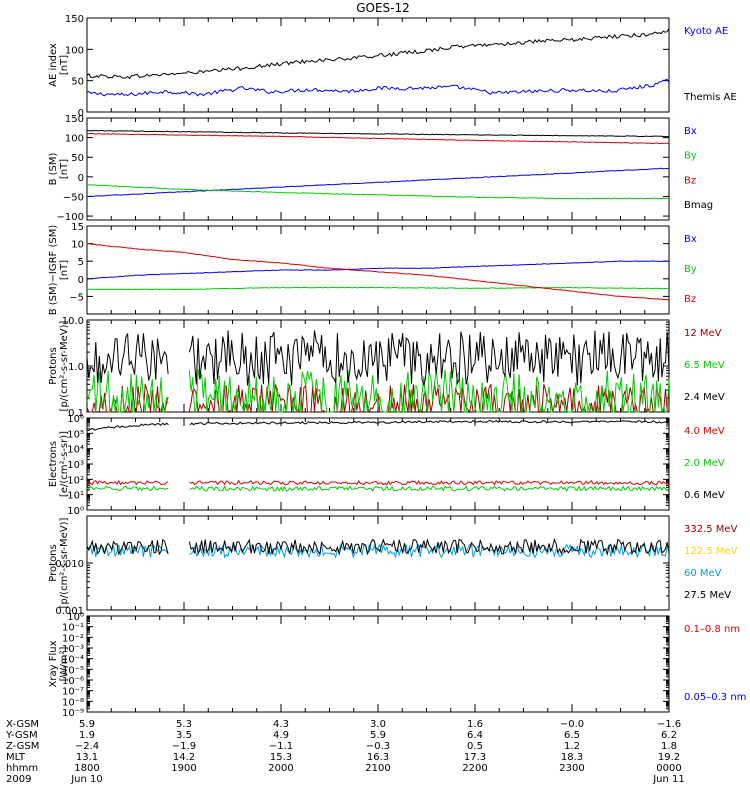 The width and height of the screenshot is (750, 800). Describe the element at coordinates (475, 746) in the screenshot. I see `x-tick-value: 0.5` at that location.